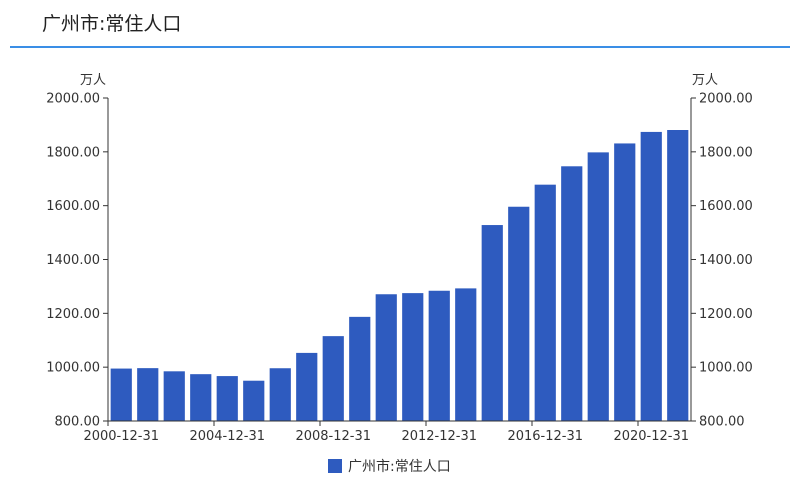 This screenshot has height=488, width=800. Describe the element at coordinates (726, 99) in the screenshot. I see `right-y-tick-label: 2000.00` at that location.